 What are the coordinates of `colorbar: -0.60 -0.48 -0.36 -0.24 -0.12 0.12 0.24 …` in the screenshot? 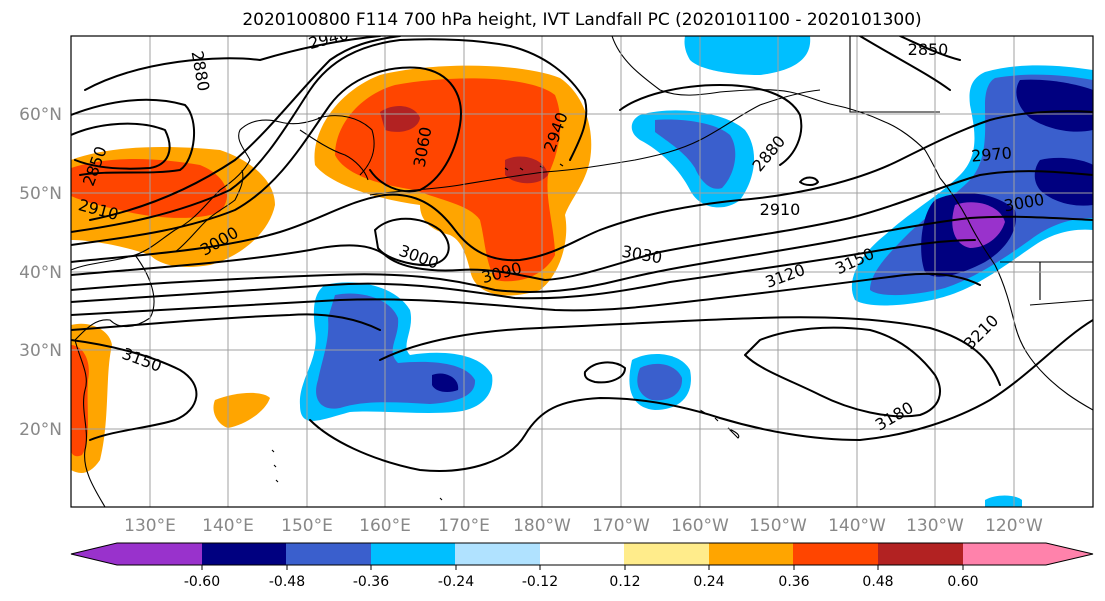 It's located at (582, 566).